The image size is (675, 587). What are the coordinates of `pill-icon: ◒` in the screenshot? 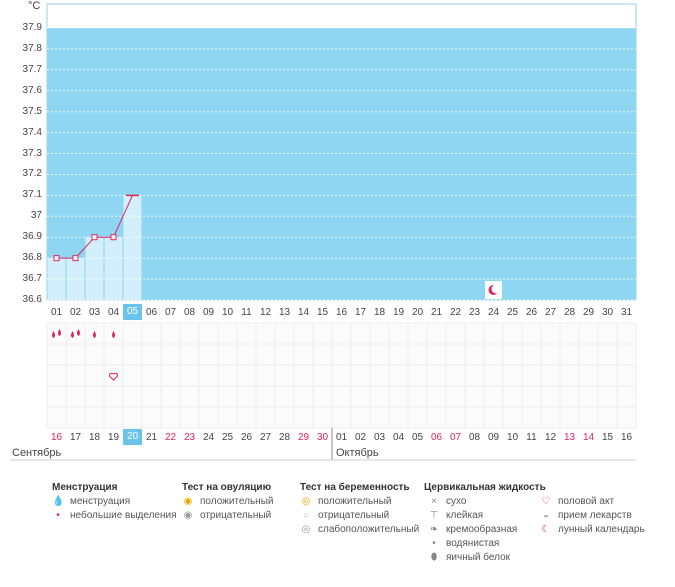 It's located at (546, 515).